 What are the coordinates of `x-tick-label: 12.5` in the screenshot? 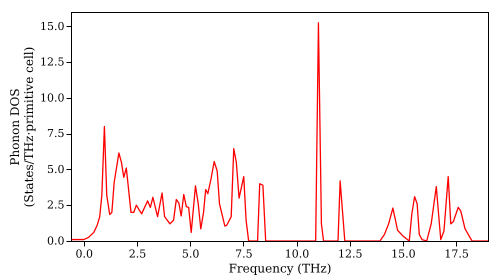 It's located at (350, 254).